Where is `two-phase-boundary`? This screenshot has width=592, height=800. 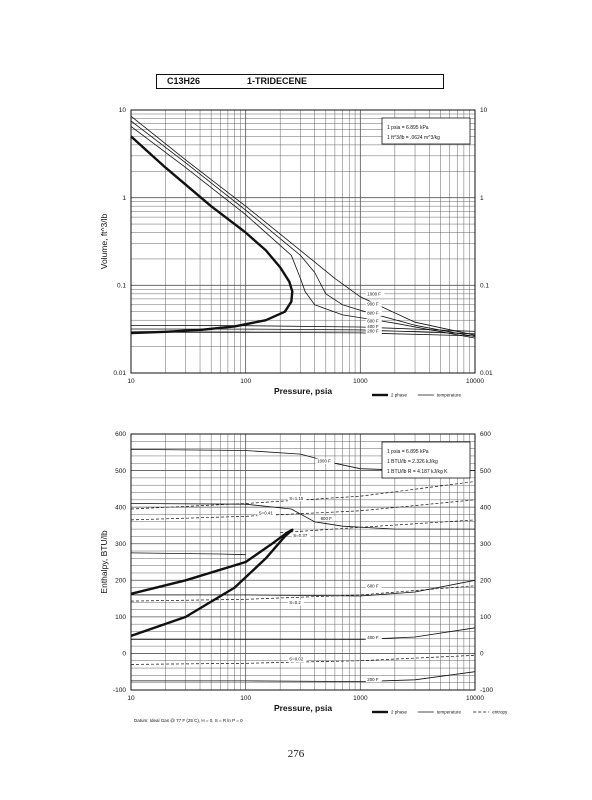 two-phase-boundary is located at coordinates (212, 583).